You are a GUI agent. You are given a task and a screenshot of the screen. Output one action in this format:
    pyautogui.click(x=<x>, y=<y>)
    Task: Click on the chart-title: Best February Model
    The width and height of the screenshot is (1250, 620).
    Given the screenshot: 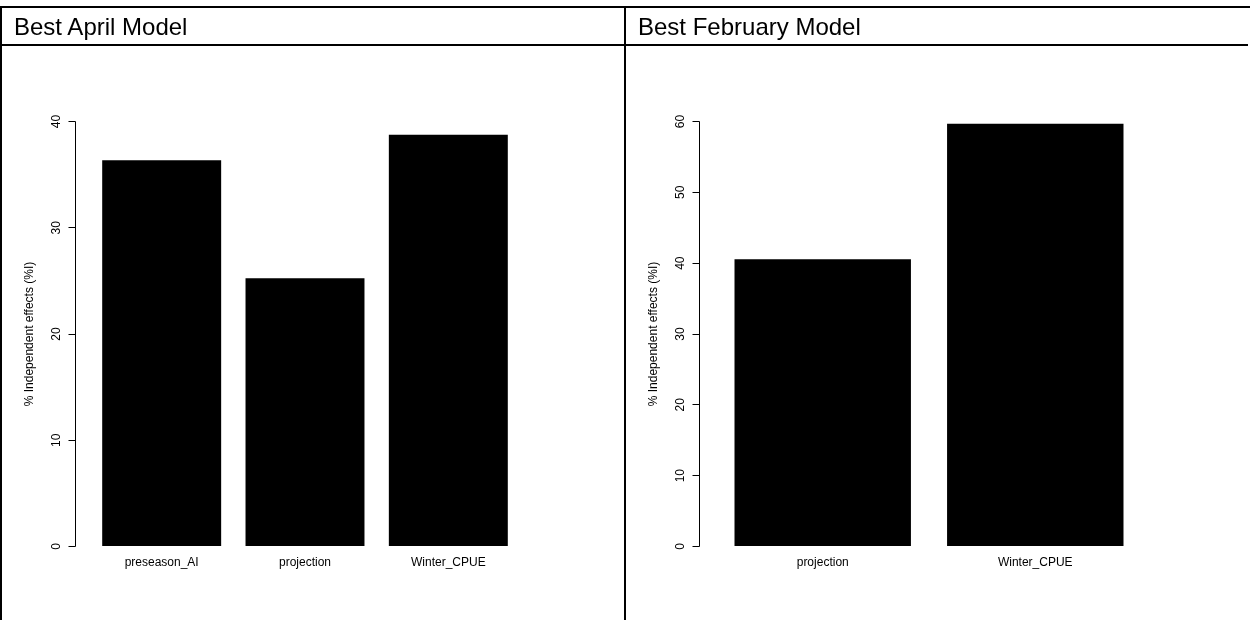 What is the action you would take?
    pyautogui.click(x=937, y=27)
    